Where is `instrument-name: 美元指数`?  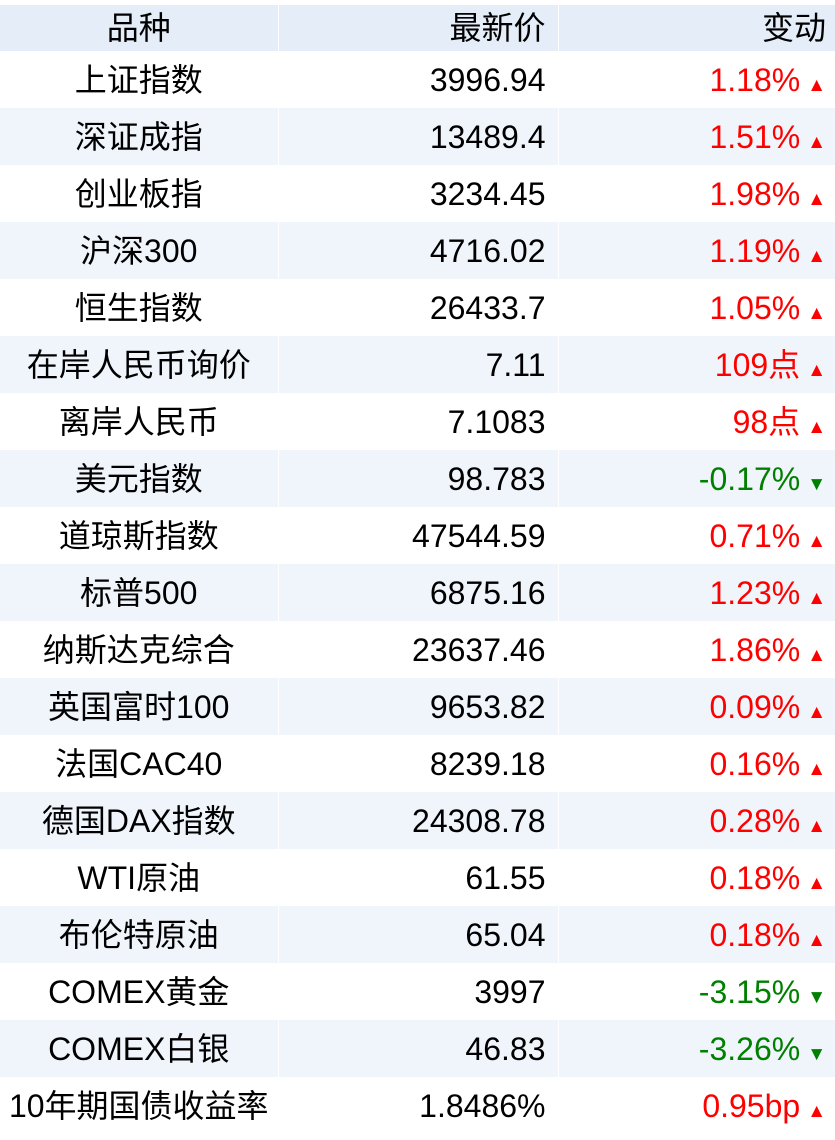 instrument-name: 美元指数 is located at coordinates (139, 478).